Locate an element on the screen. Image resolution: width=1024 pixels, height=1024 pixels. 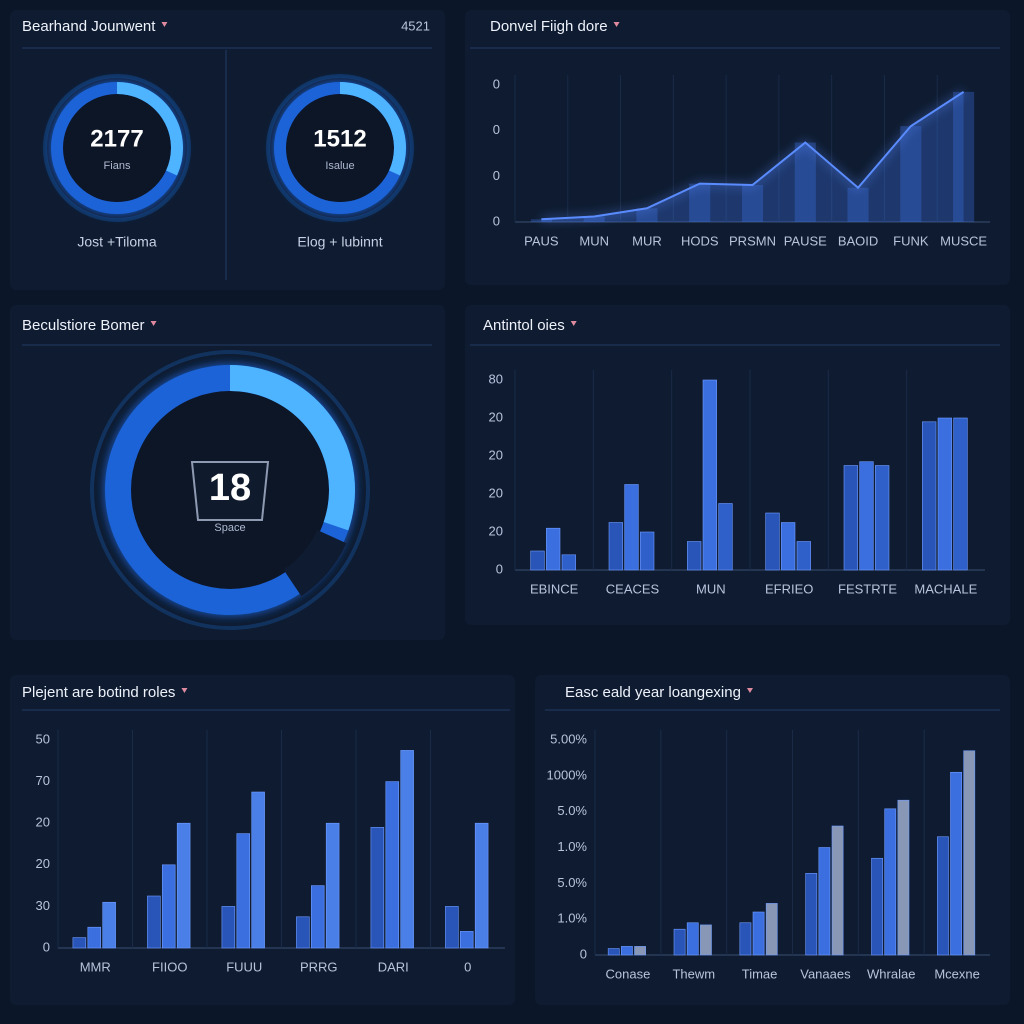
x-tick-label: Timae is located at coordinates (760, 973).